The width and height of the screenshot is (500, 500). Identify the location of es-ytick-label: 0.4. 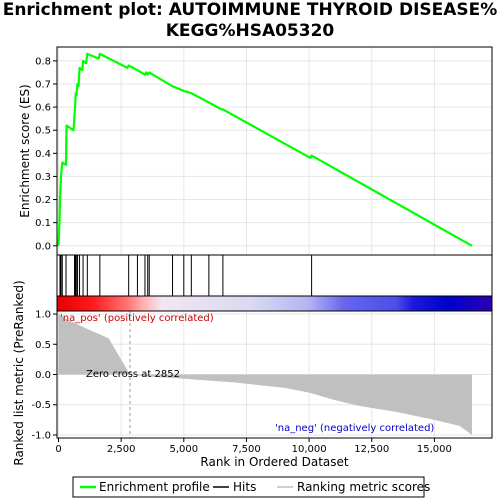
(43, 154).